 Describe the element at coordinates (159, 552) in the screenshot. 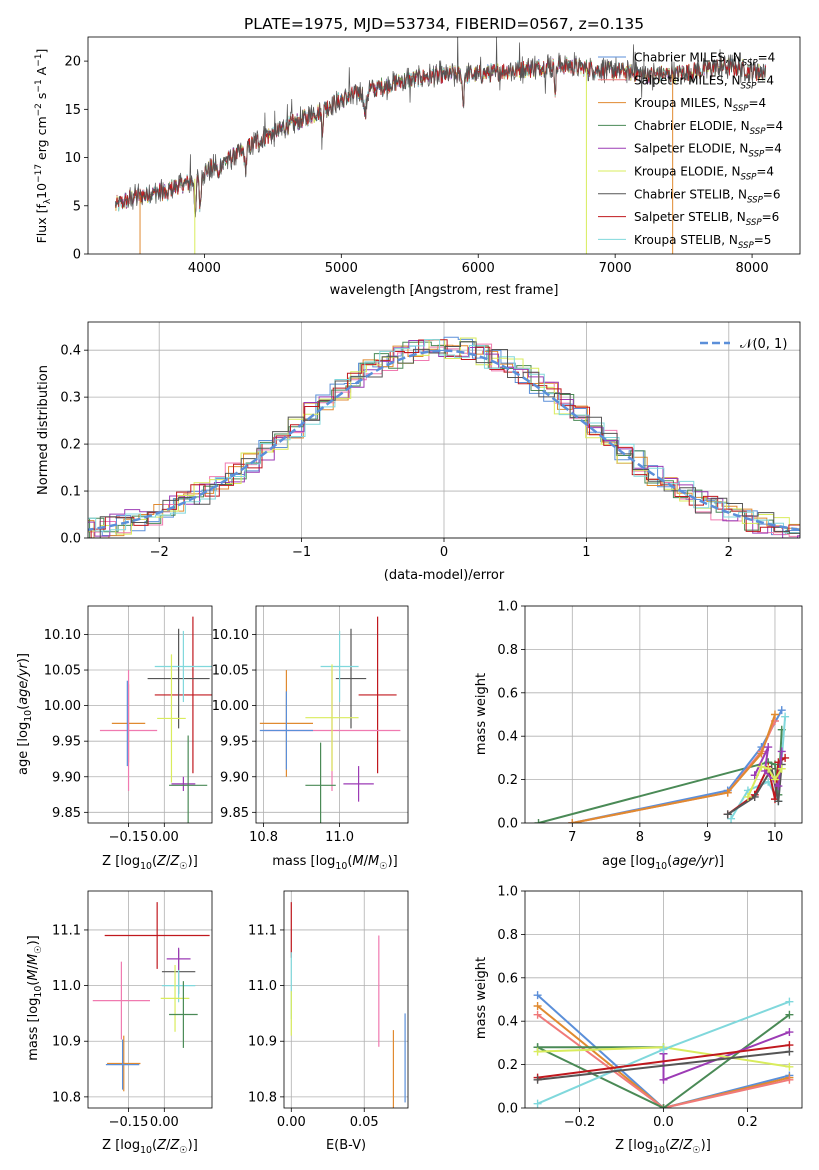

I see `x-tick-label: −2` at that location.